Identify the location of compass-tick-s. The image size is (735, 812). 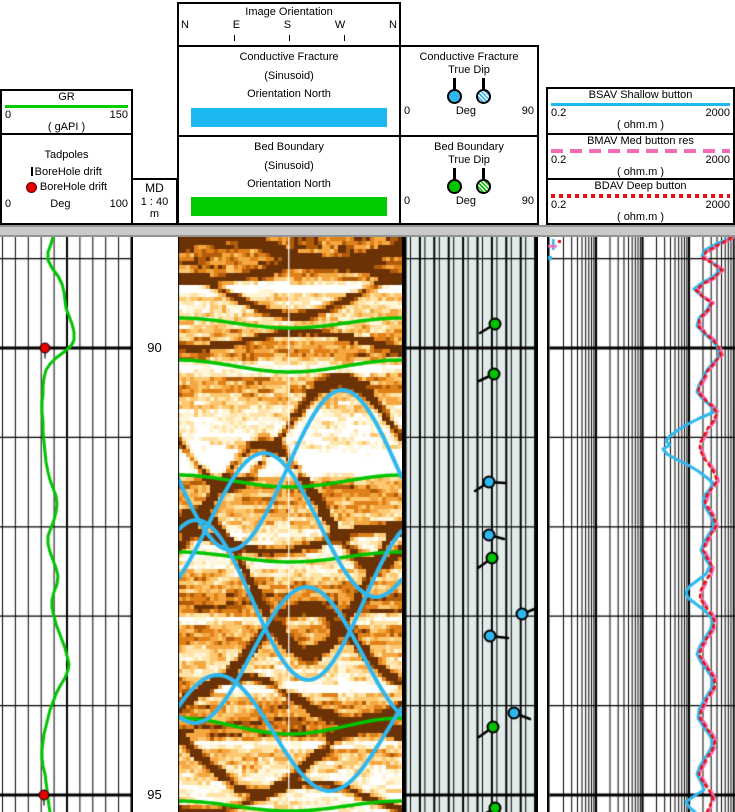
(289, 37).